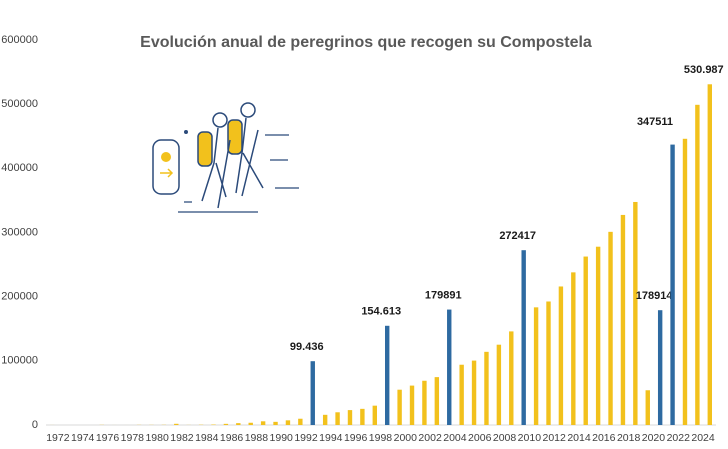 This screenshot has height=449, width=728. Describe the element at coordinates (257, 438) in the screenshot. I see `x-tick-label: 1988` at that location.